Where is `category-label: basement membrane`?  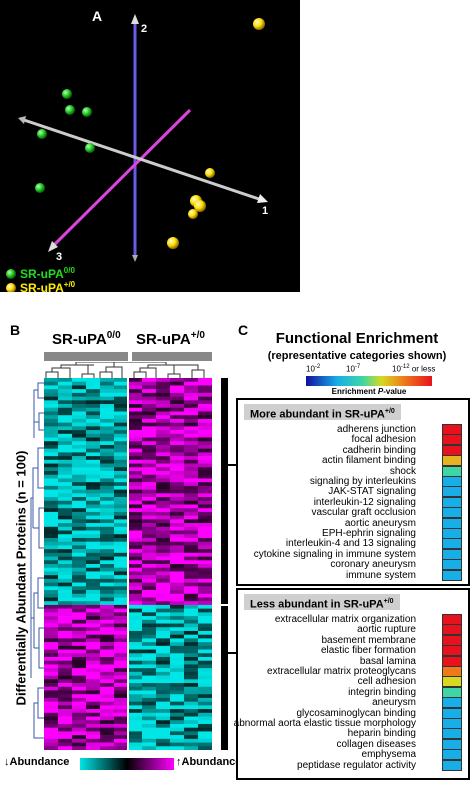
category-label: basement membrane is located at coordinates (369, 640).